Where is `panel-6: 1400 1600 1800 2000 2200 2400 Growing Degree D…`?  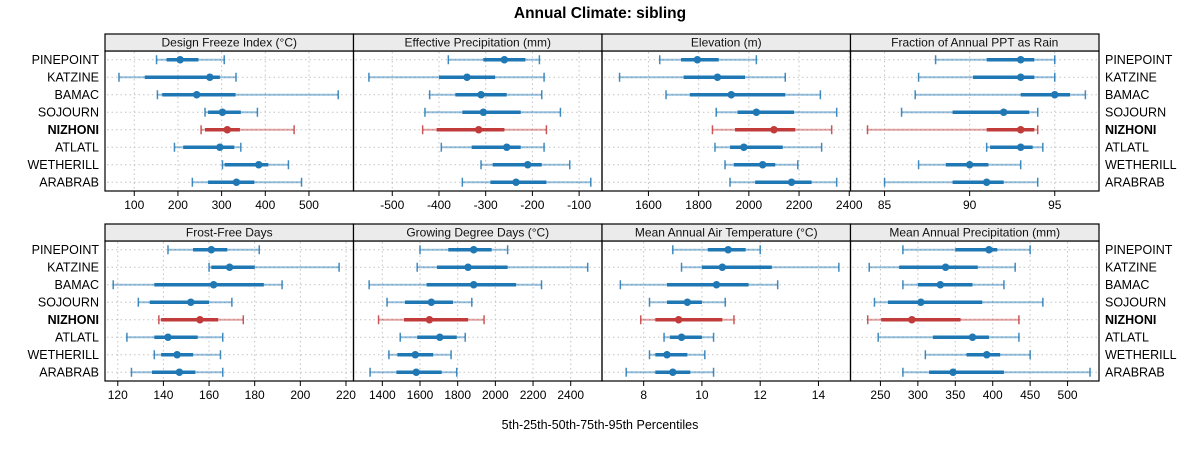
panel-6: 1400 1600 1800 2000 2200 2400 Growing Degree D… is located at coordinates (477, 312).